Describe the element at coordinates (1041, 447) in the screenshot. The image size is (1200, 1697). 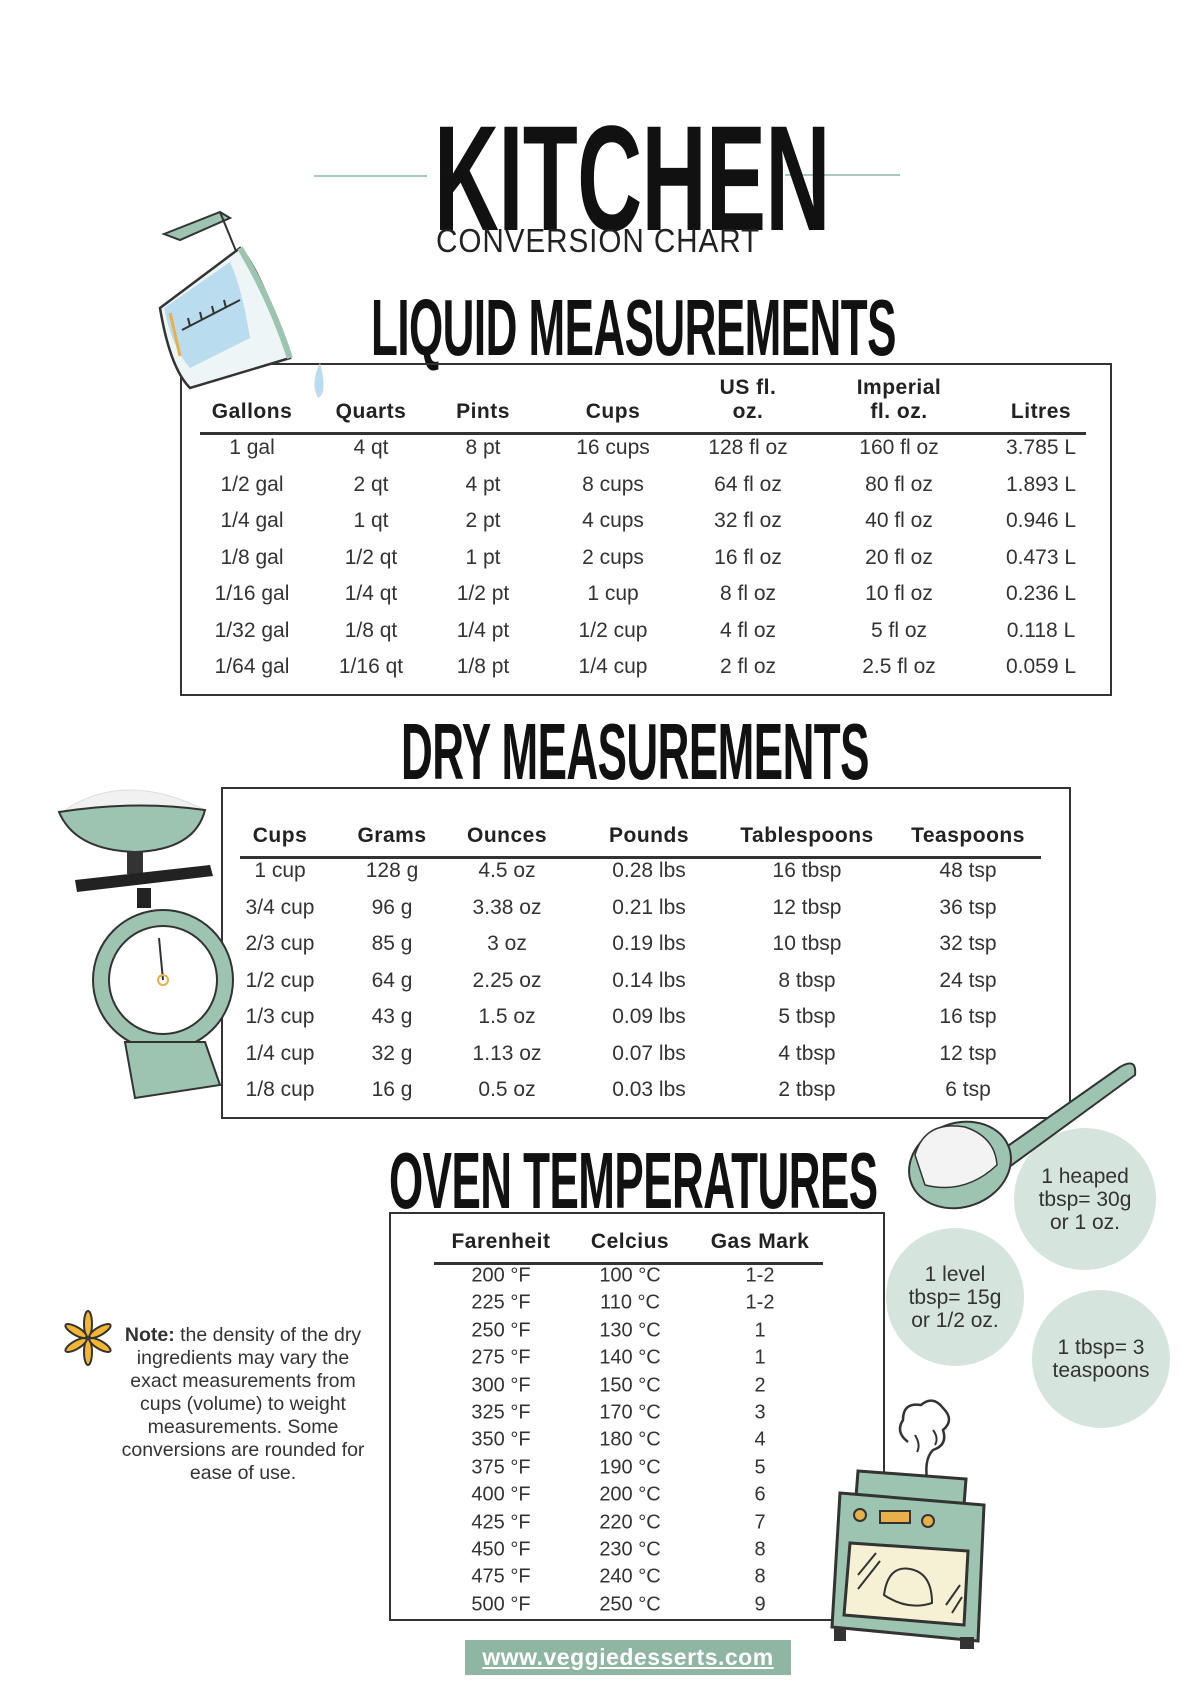
I see `liquid-table-cell: 3.785 L` at that location.